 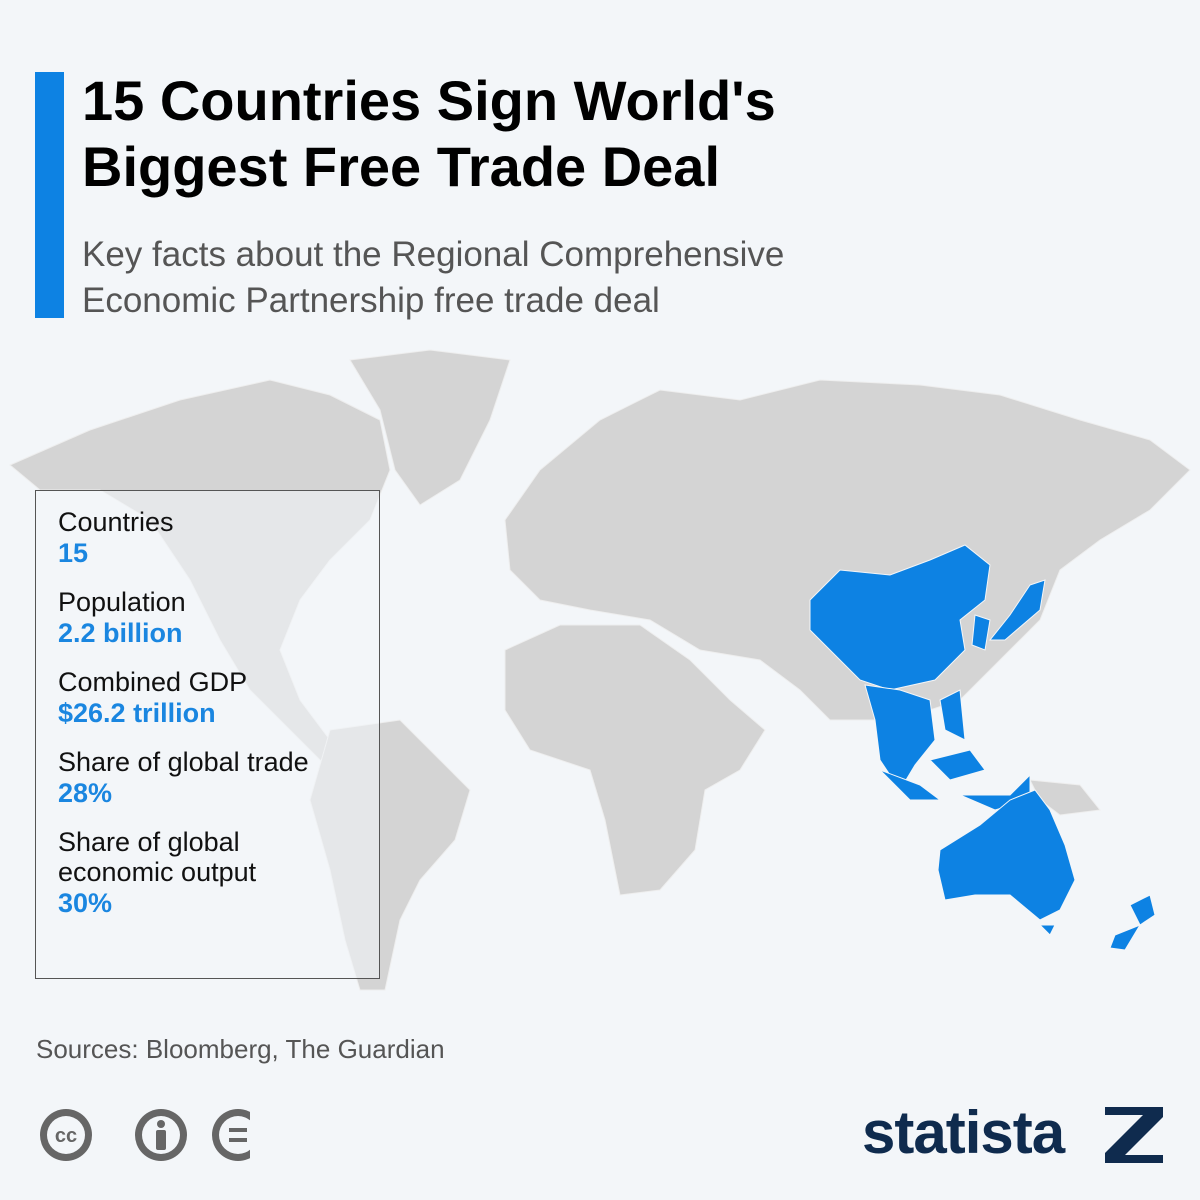 What do you see at coordinates (116, 522) in the screenshot?
I see `fact-label: Countries` at bounding box center [116, 522].